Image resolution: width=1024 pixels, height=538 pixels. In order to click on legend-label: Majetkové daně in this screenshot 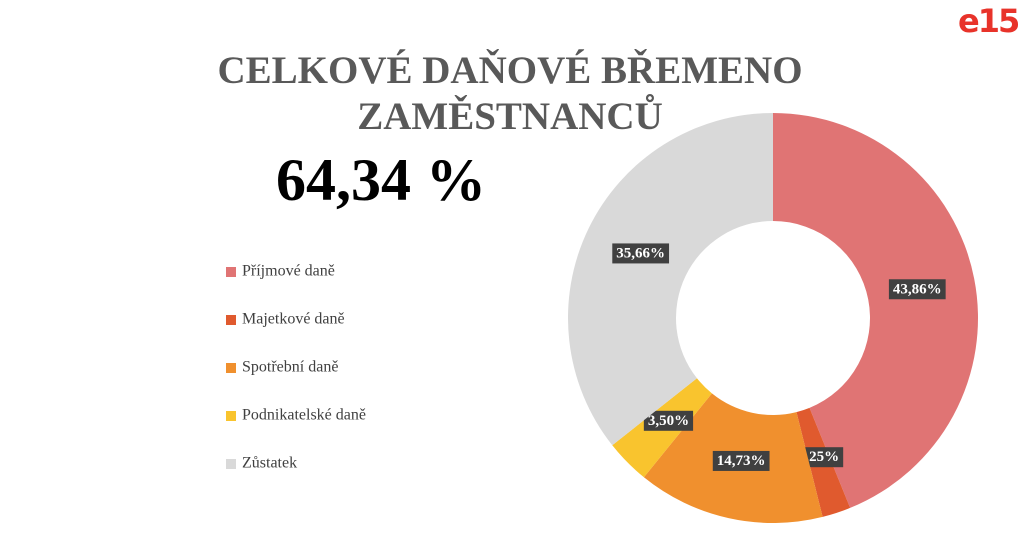, I will do `click(293, 319)`.